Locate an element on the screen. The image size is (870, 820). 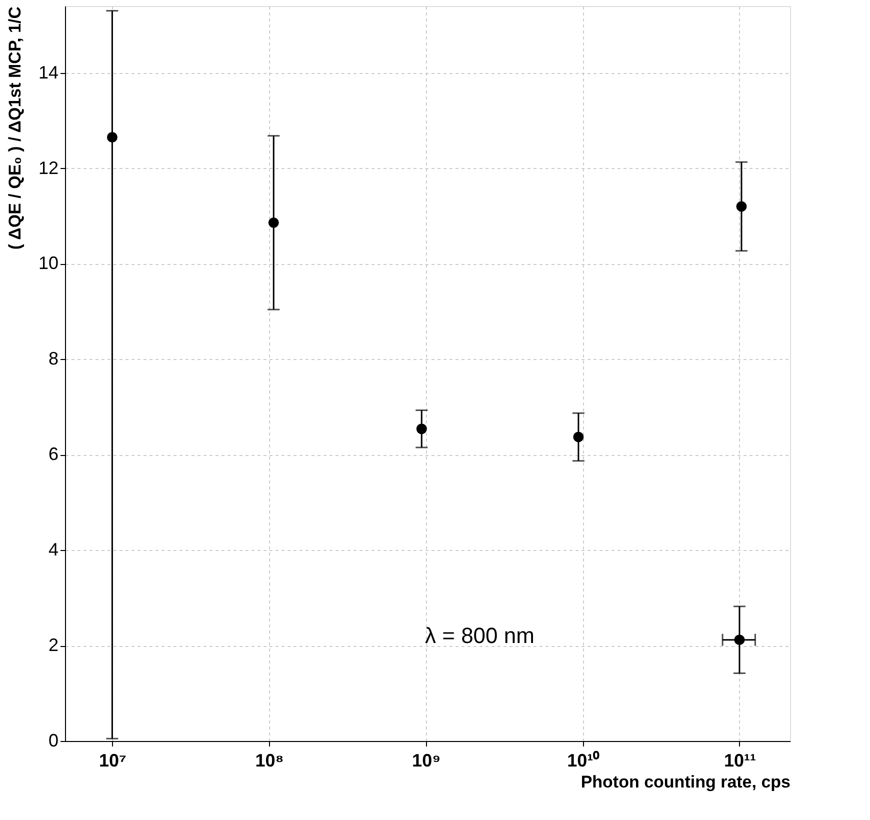
y-tick-label: 12 is located at coordinates (48, 168).